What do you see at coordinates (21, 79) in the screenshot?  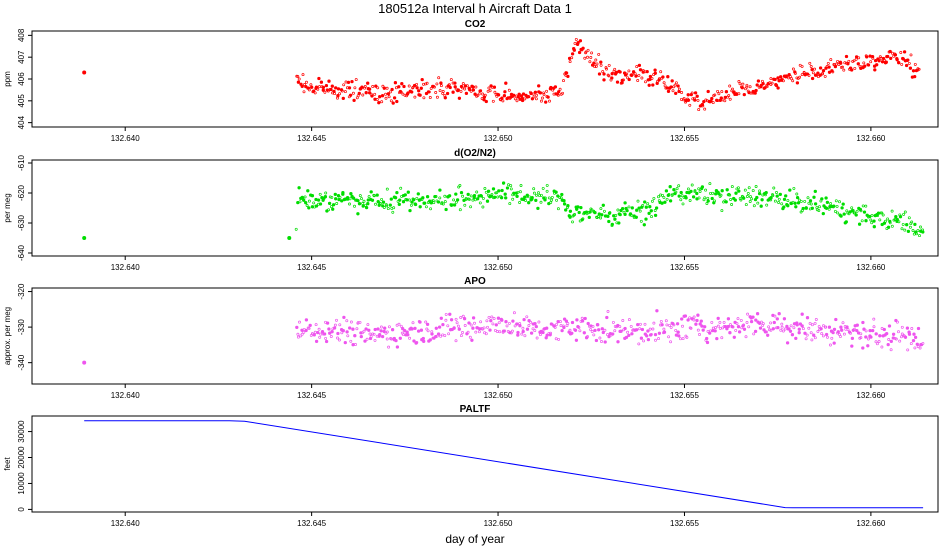 I see `y-tick-label: 406` at bounding box center [21, 79].